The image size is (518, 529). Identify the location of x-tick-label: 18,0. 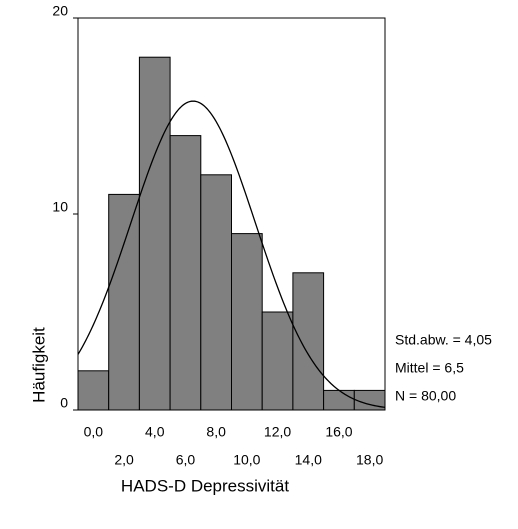
(369, 460).